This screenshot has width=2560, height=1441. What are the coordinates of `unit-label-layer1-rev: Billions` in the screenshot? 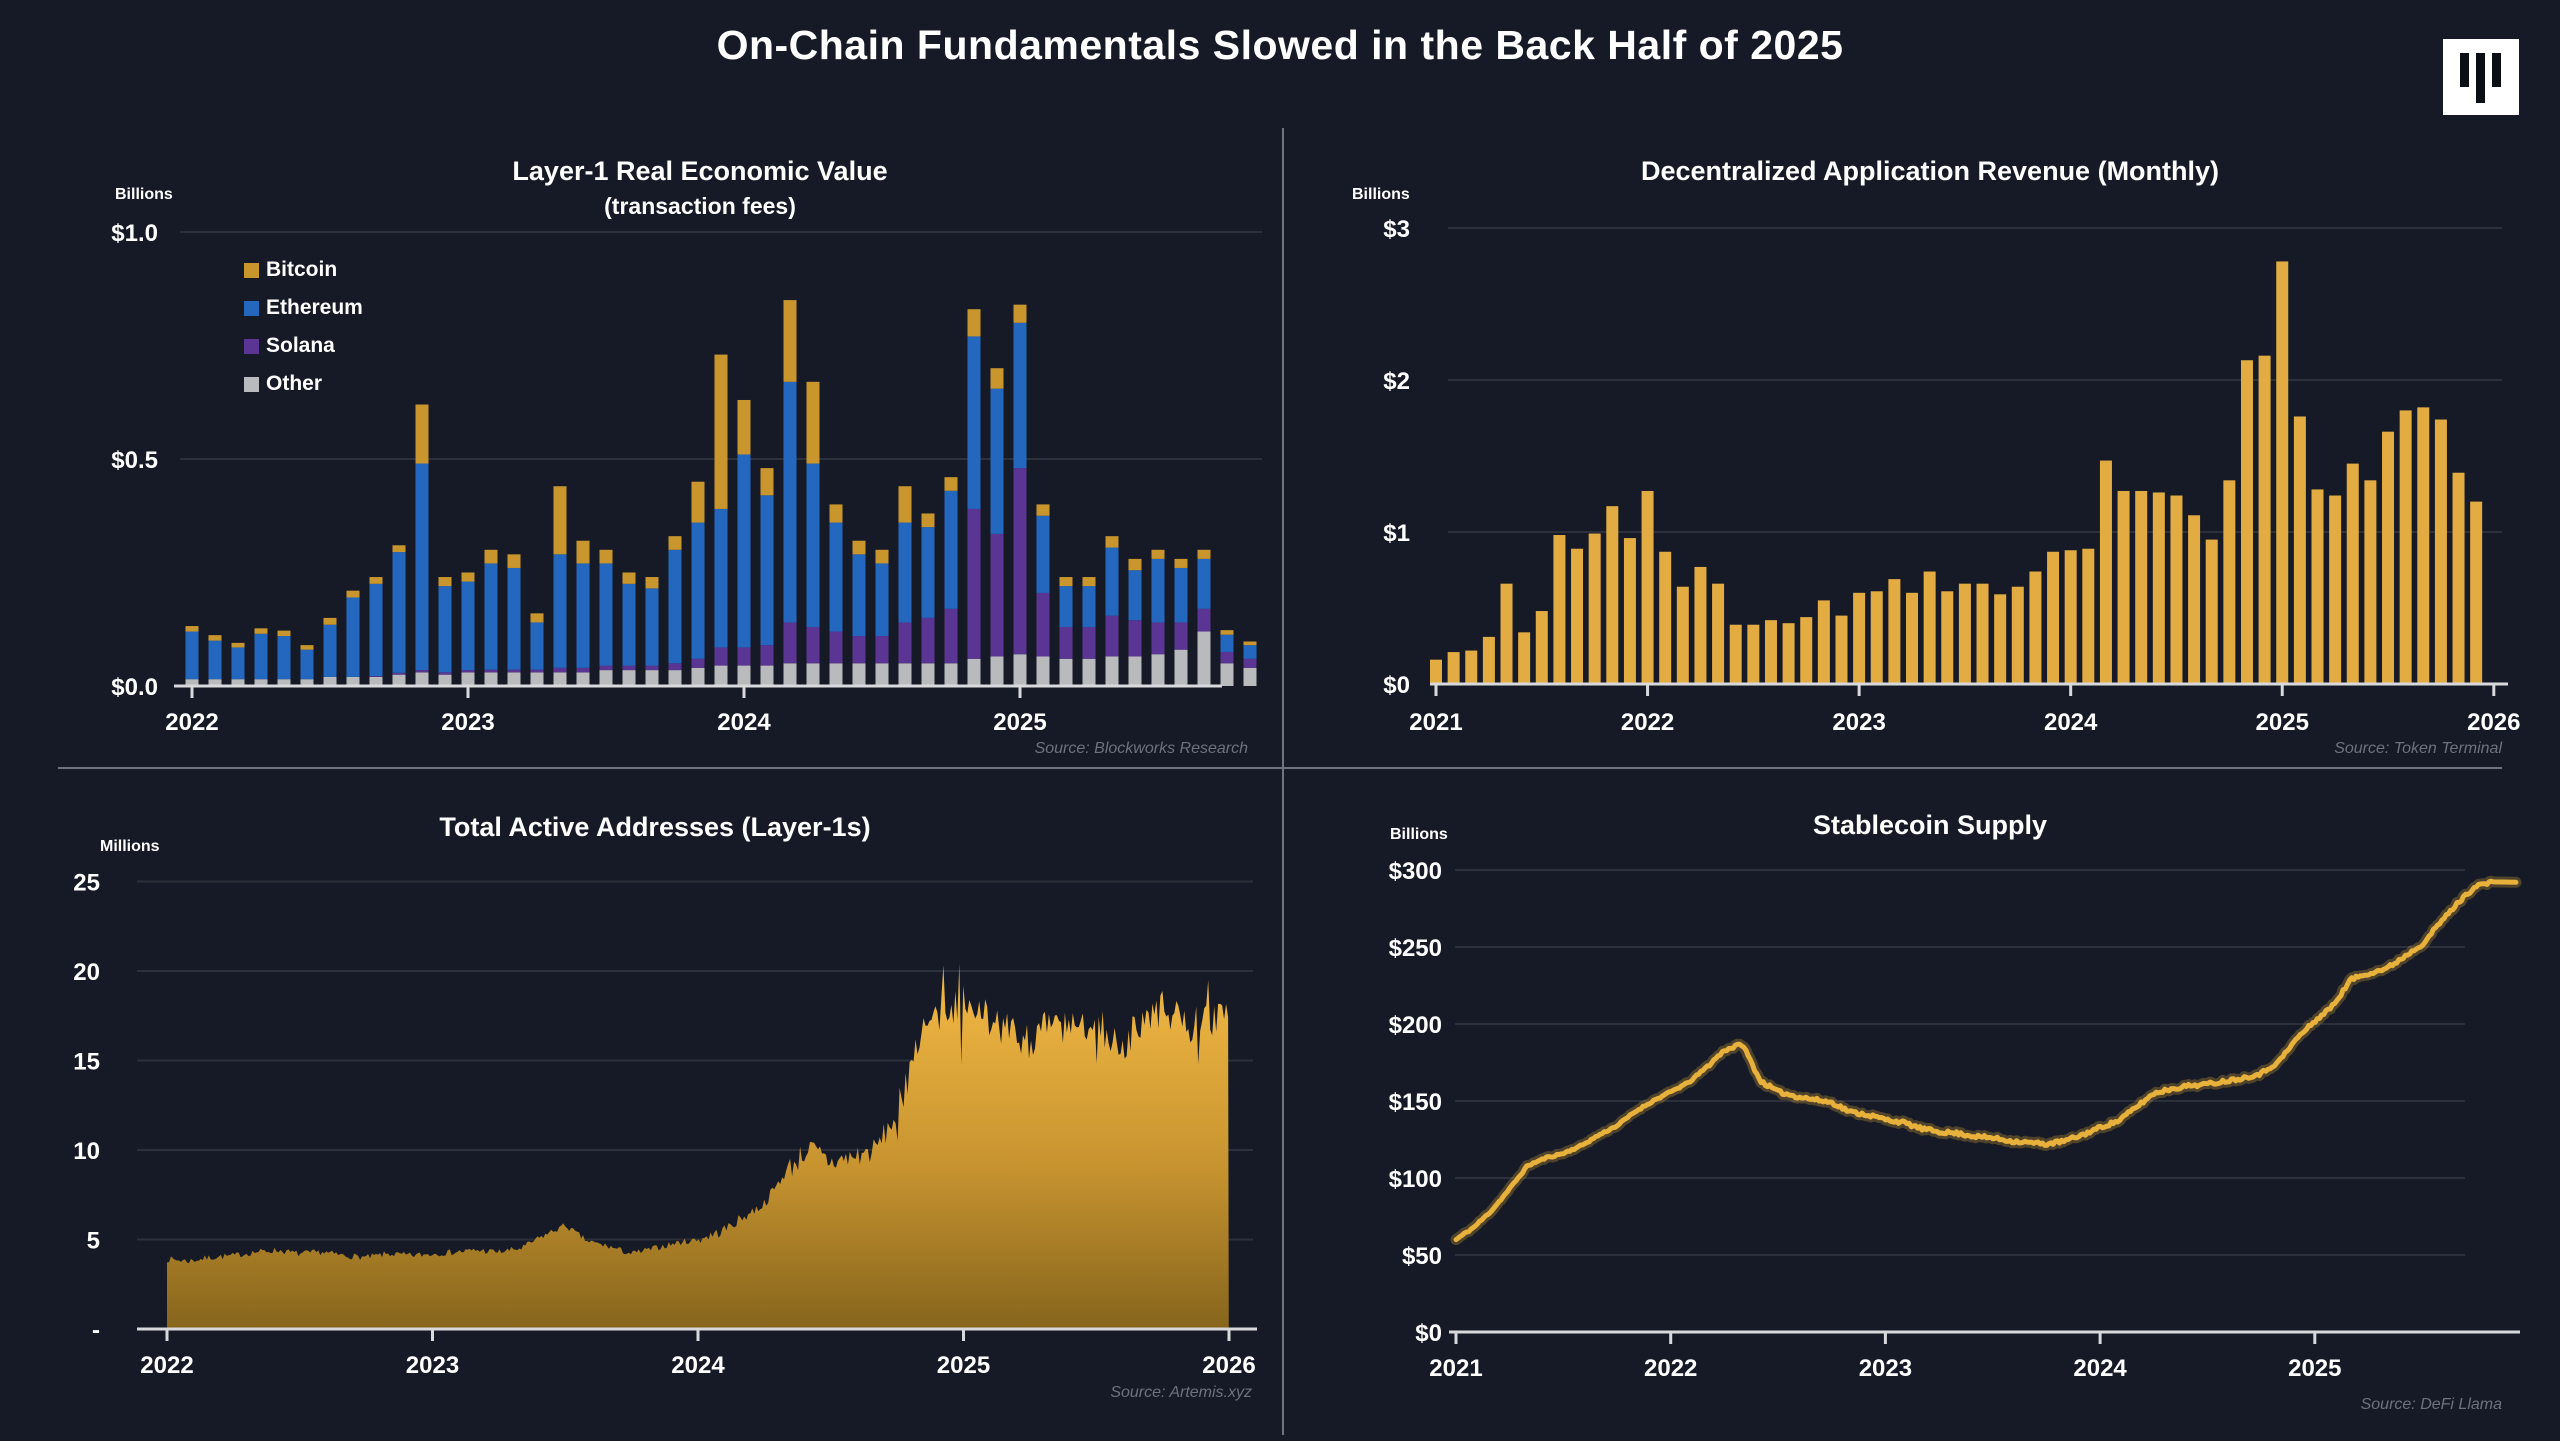 It's located at (144, 194).